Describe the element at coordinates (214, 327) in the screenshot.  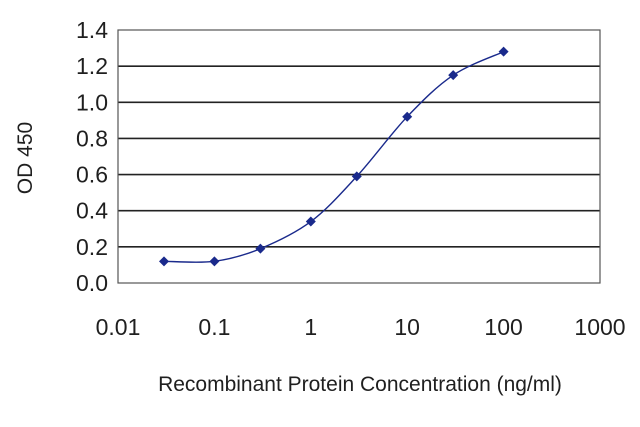
I see `x-tick-label: 0.1` at that location.